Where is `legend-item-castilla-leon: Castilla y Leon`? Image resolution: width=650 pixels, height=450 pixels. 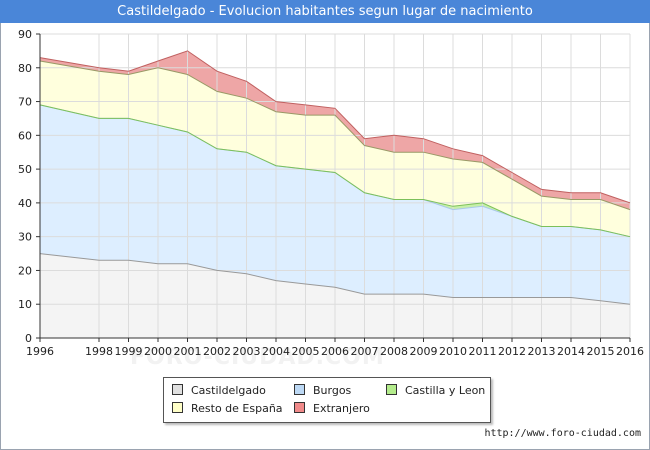 legend-item-castilla-leon: Castilla y Leon is located at coordinates (435, 391).